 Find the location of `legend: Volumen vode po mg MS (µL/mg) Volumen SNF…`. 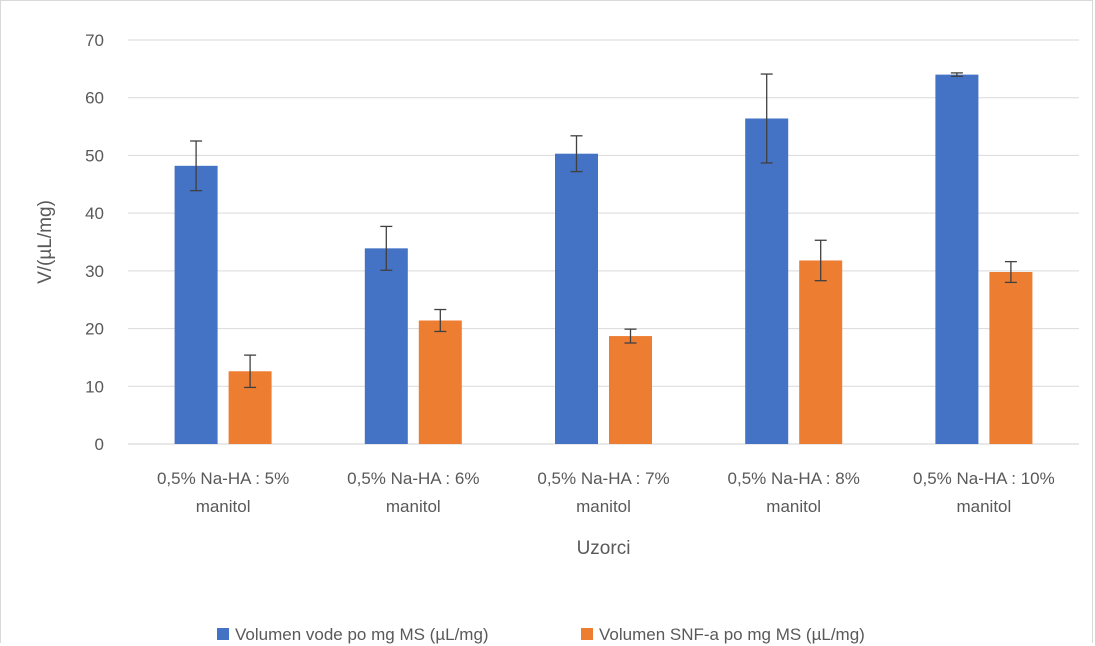

legend: Volumen vode po mg MS (µL/mg) Volumen SNF… is located at coordinates (541, 634).